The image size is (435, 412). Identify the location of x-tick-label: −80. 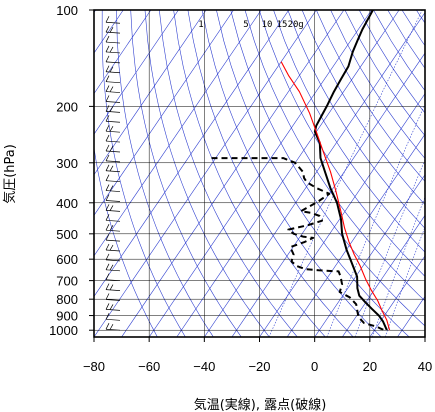
(94, 366).